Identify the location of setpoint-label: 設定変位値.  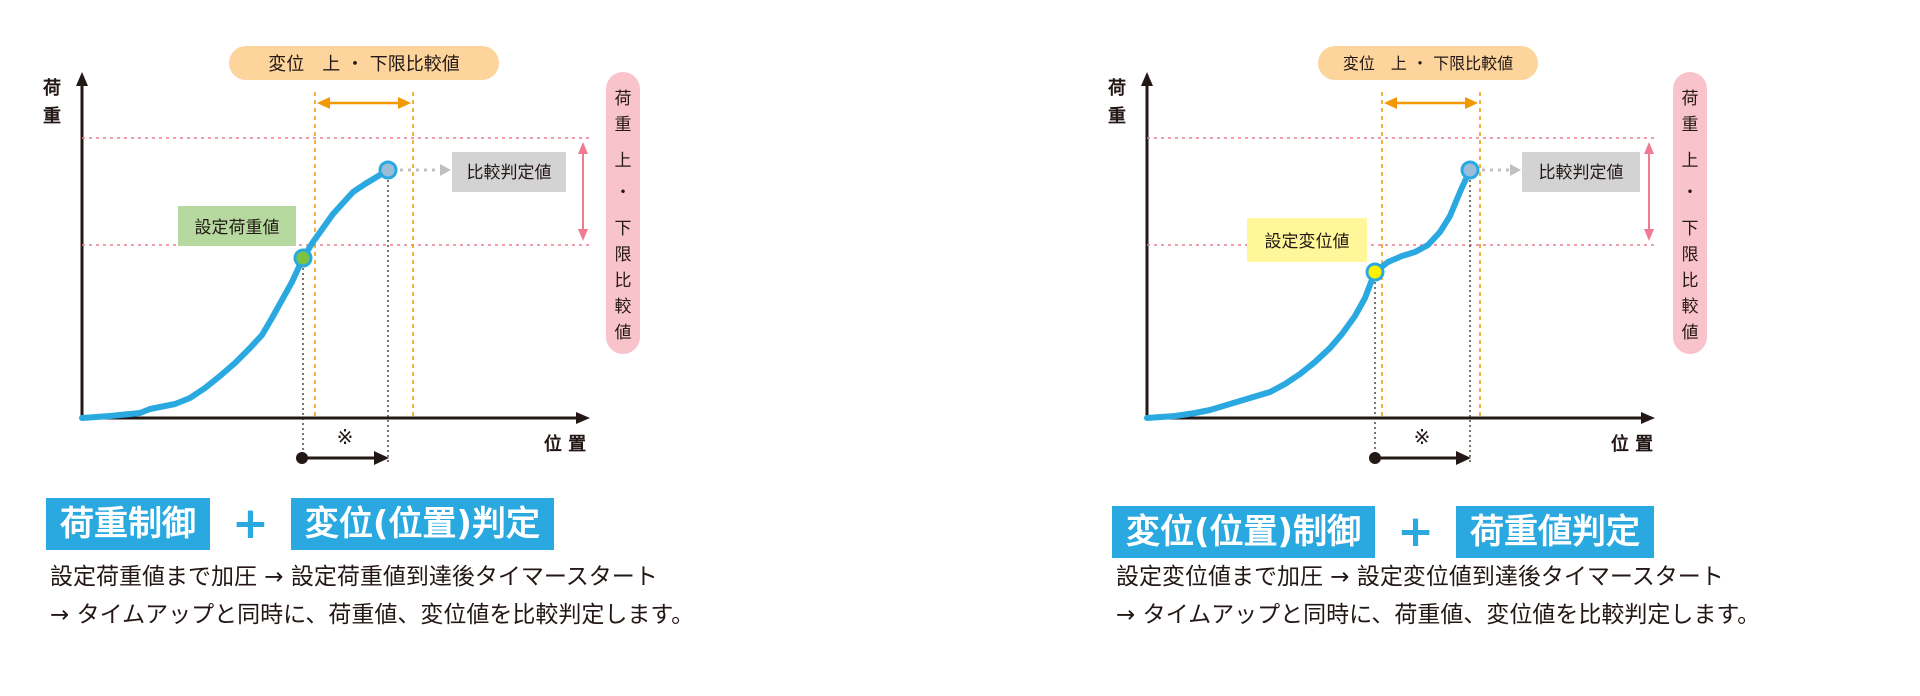
(1307, 242).